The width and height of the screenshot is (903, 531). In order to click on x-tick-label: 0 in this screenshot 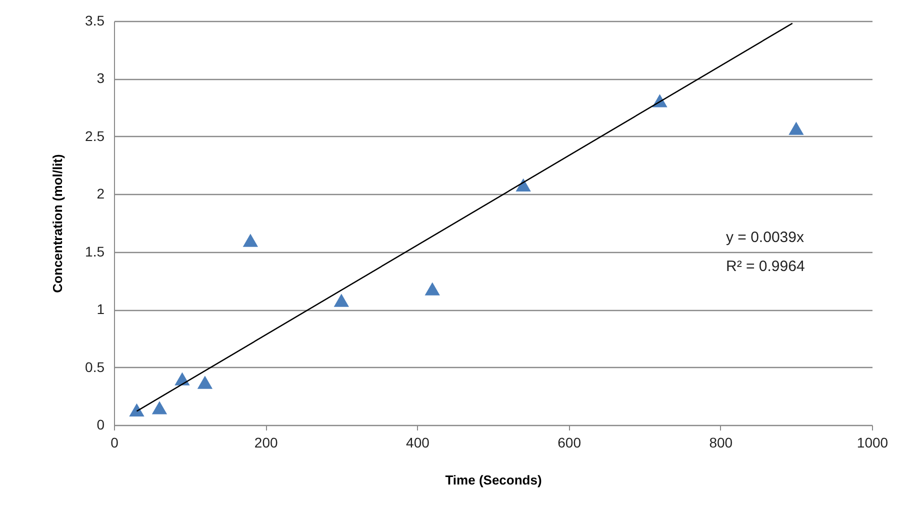, I will do `click(114, 442)`.